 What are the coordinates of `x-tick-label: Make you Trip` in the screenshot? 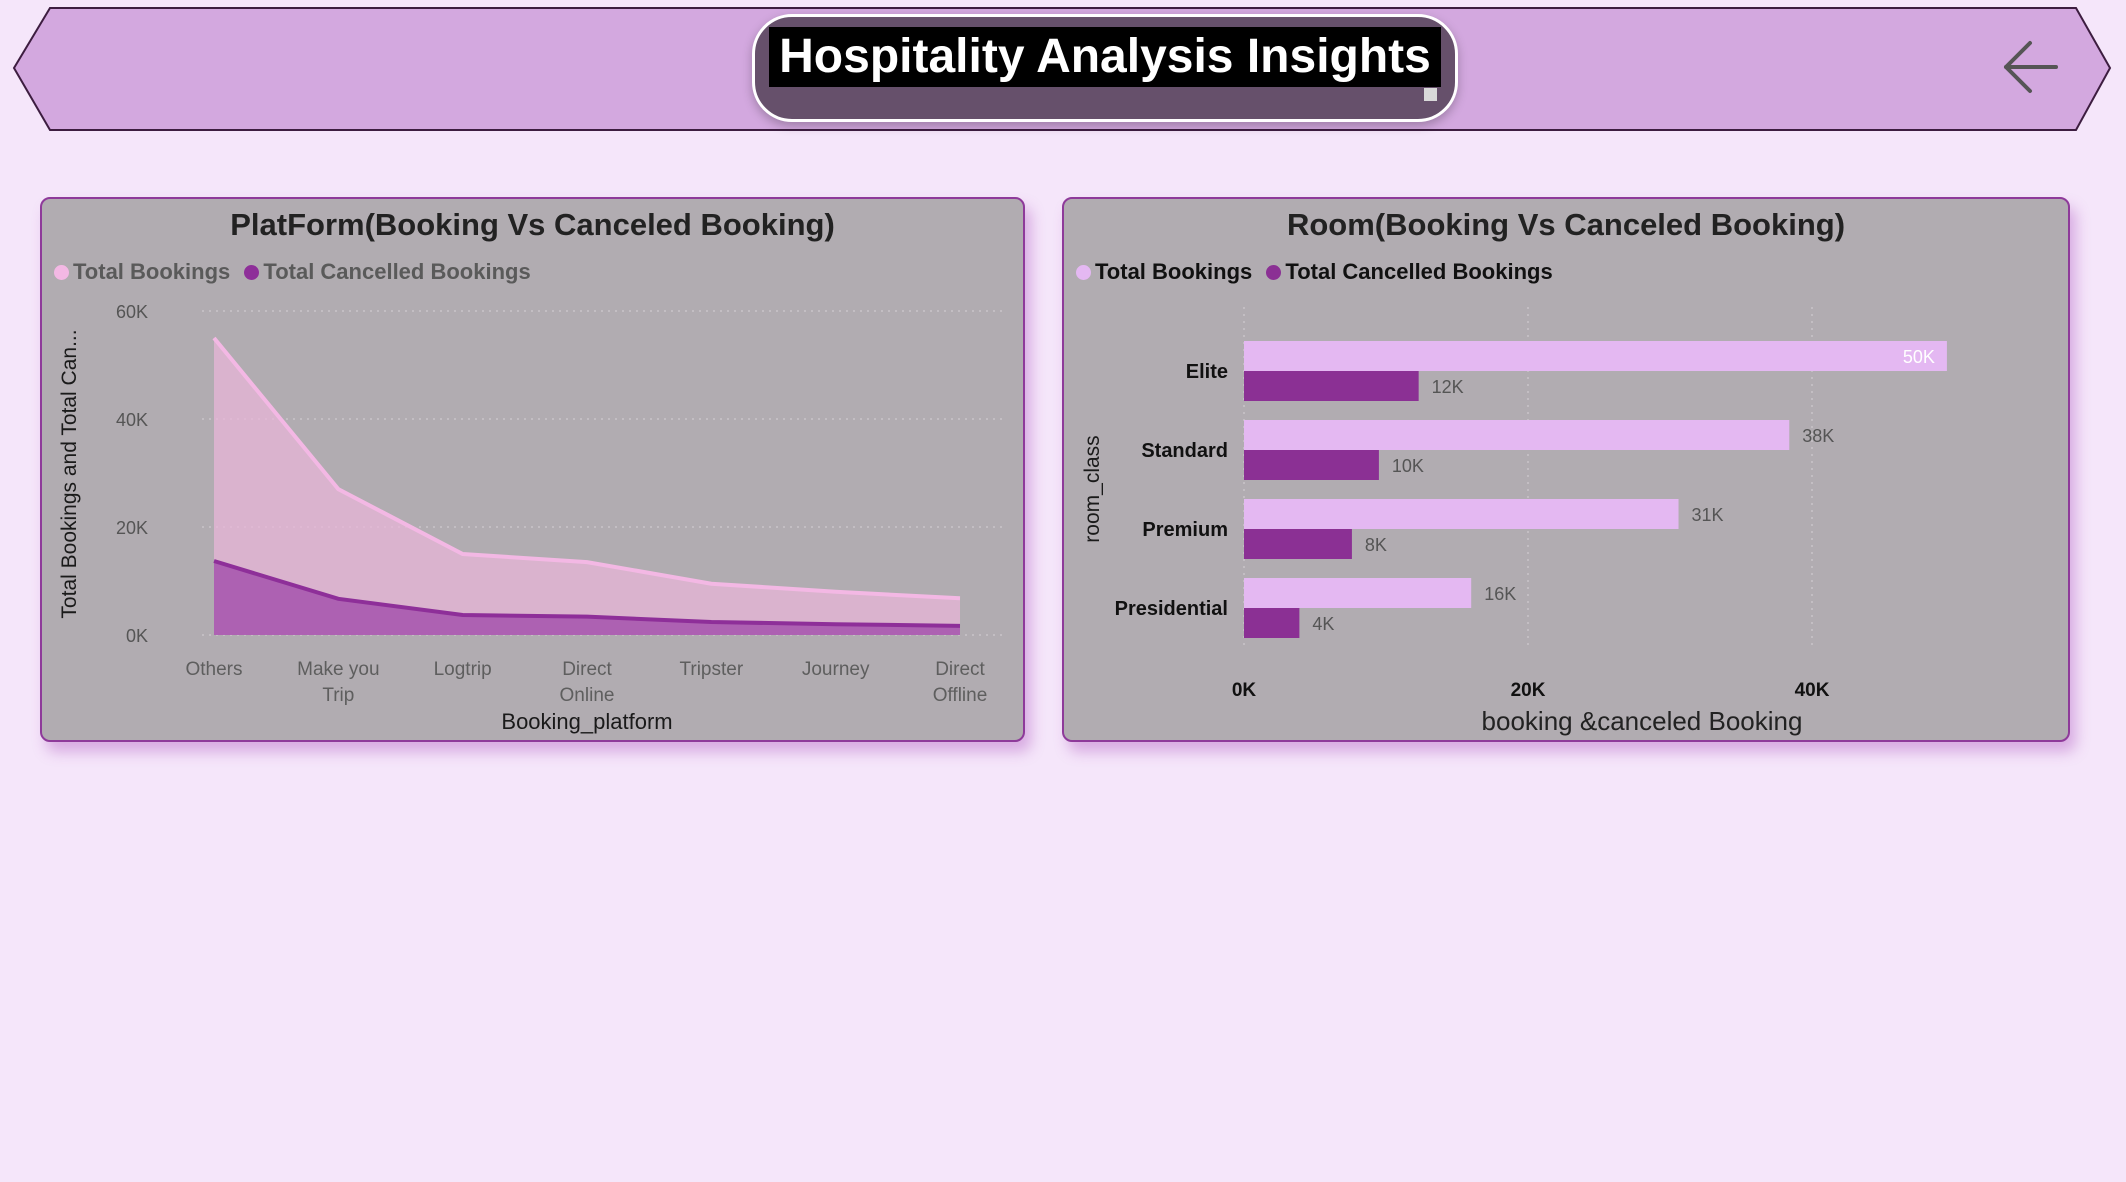 It's located at (338, 682).